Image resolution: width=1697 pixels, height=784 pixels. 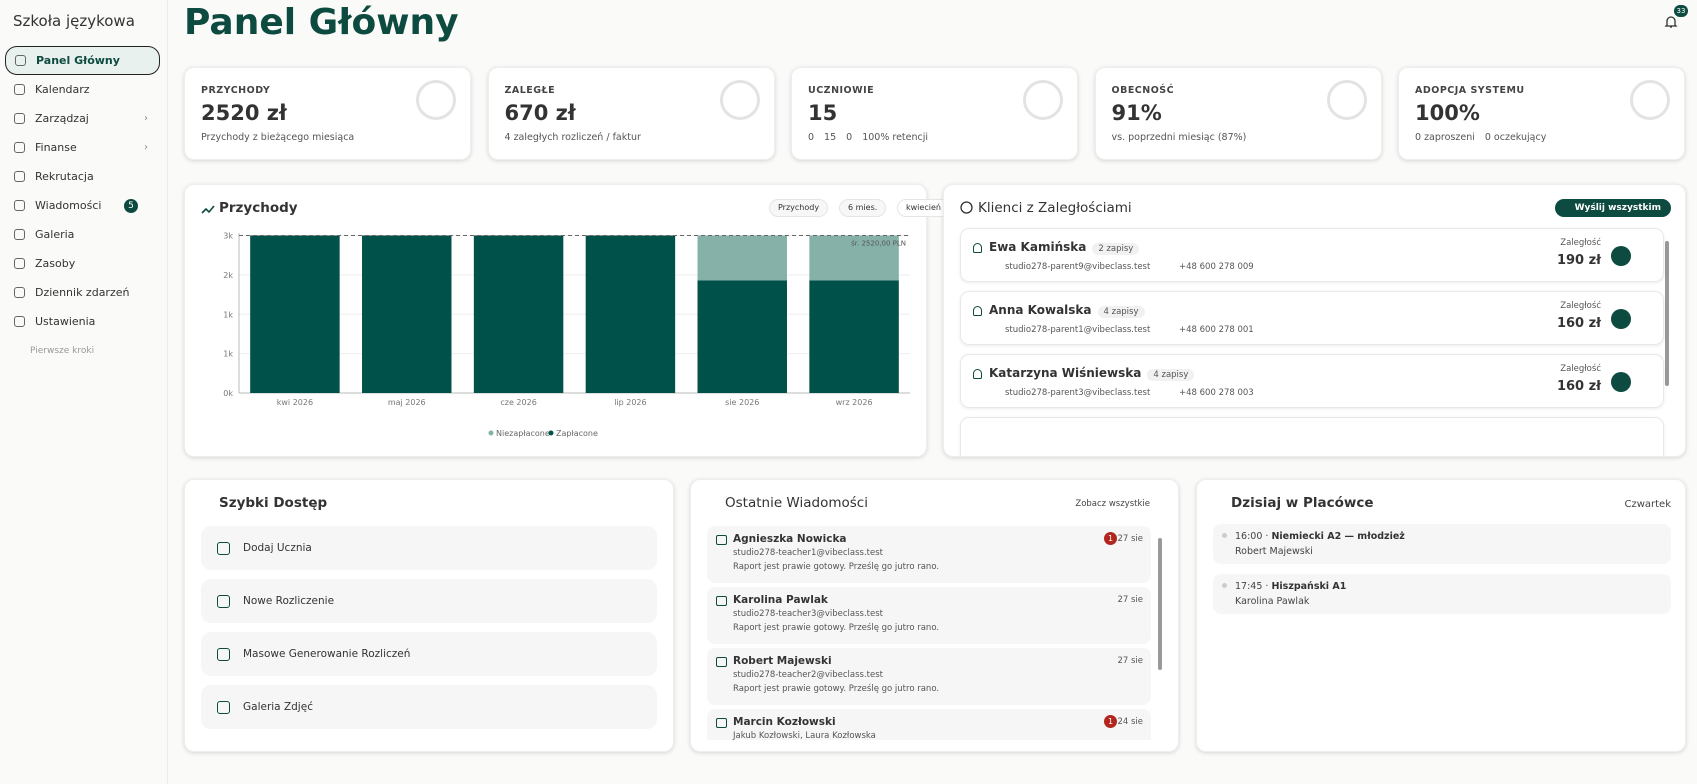 What do you see at coordinates (236, 90) in the screenshot?
I see `stat-label: PRZYCHODY` at bounding box center [236, 90].